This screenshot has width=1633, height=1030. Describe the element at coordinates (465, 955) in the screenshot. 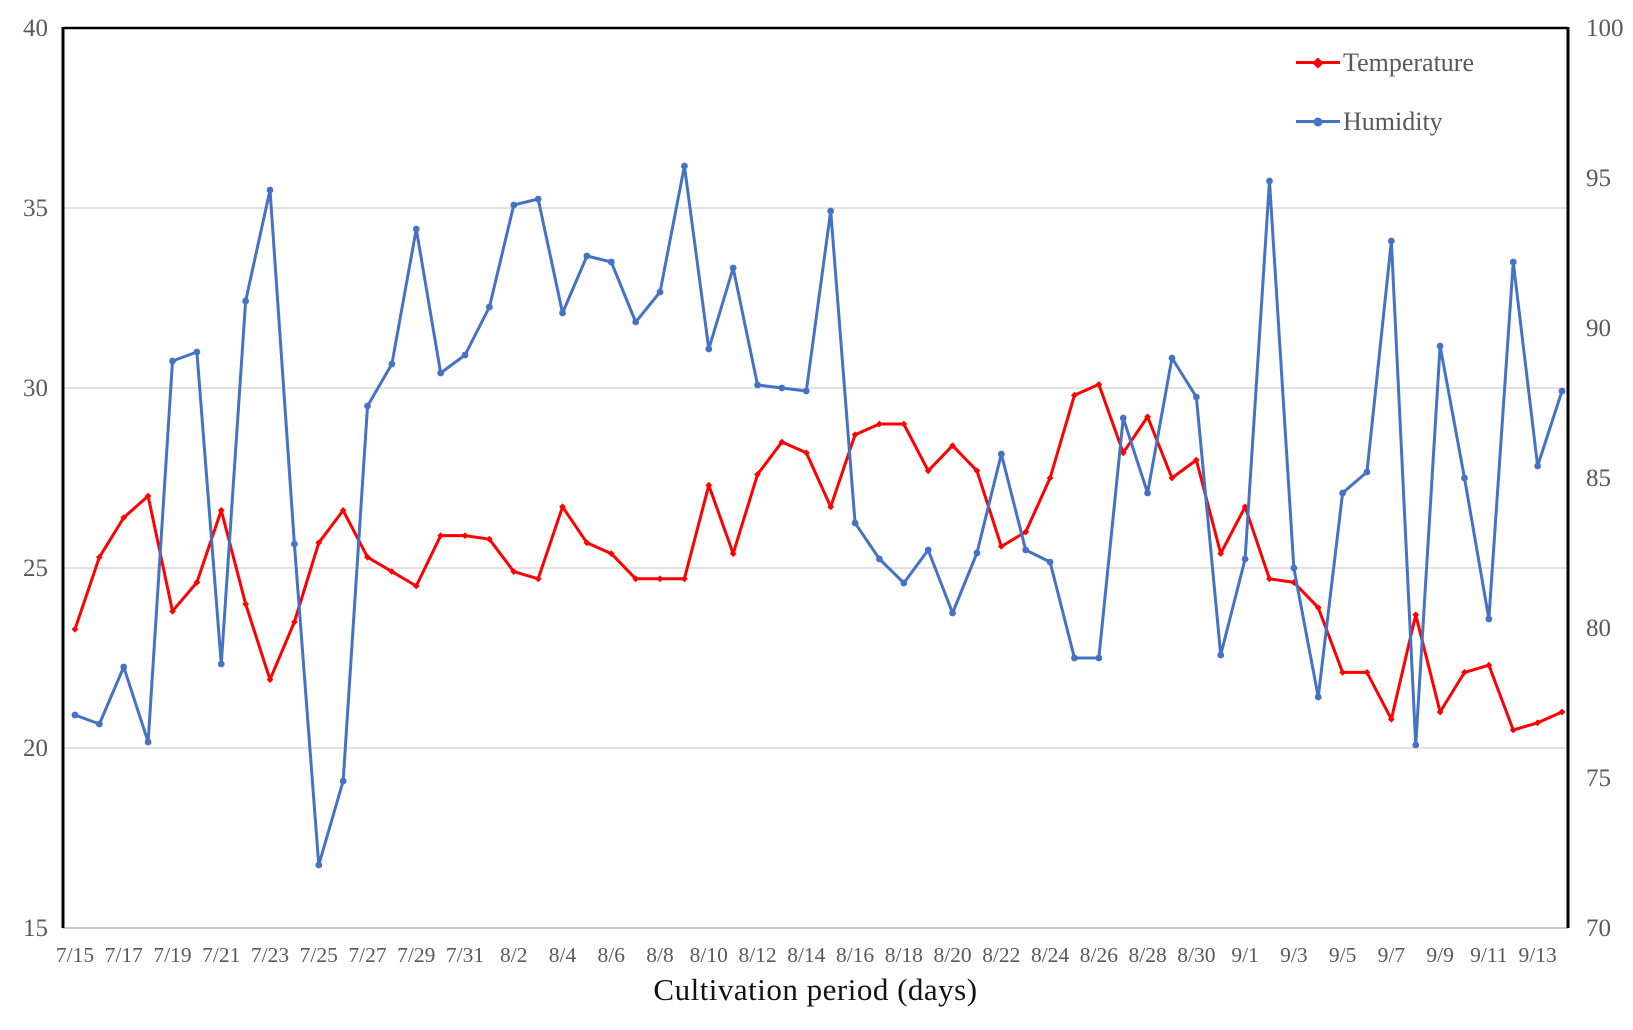

I see `x-axis-tick-label: 7/31` at that location.